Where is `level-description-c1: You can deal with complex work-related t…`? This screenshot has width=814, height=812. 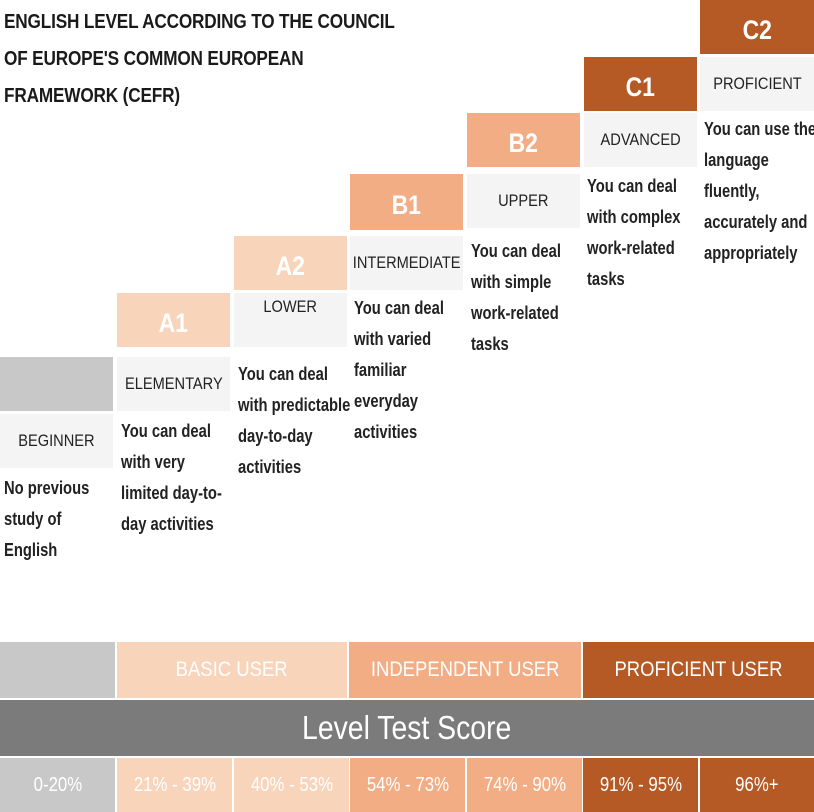
level-description-c1: You can deal with complex work-related t… is located at coordinates (634, 232).